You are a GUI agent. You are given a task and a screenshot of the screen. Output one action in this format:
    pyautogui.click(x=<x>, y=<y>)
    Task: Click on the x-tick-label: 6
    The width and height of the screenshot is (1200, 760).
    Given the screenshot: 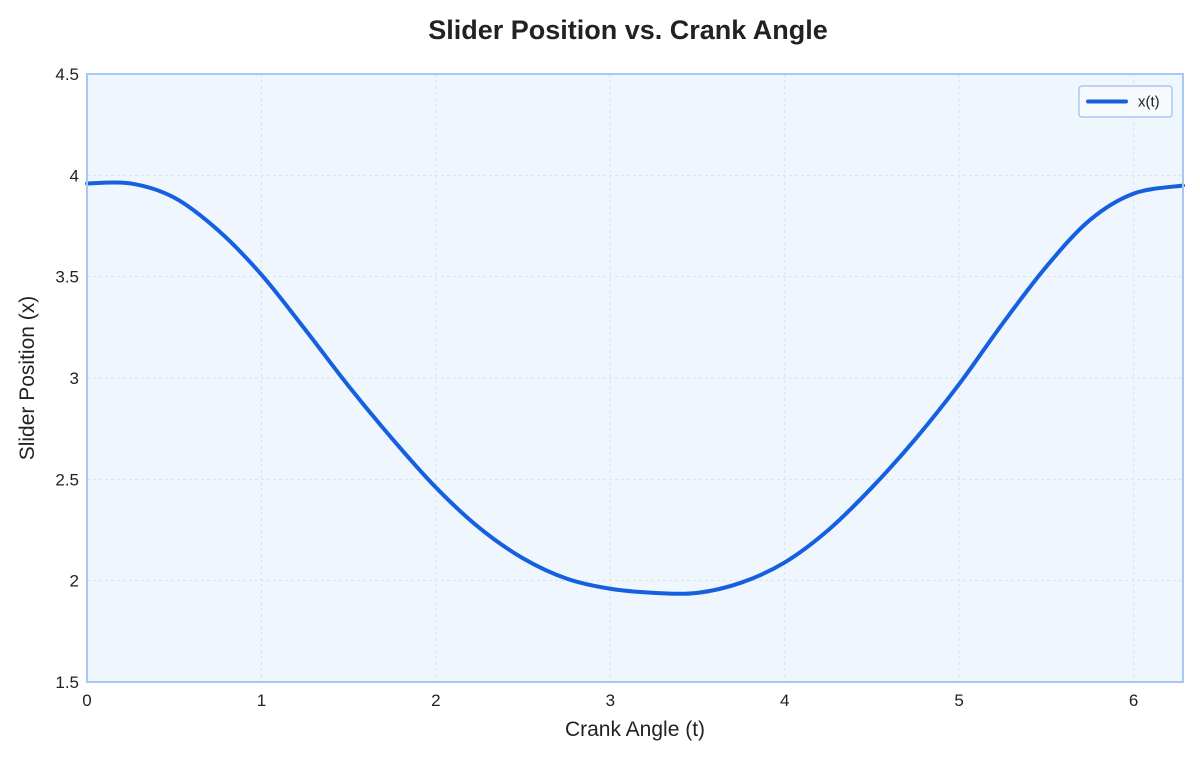 What is the action you would take?
    pyautogui.click(x=1133, y=700)
    